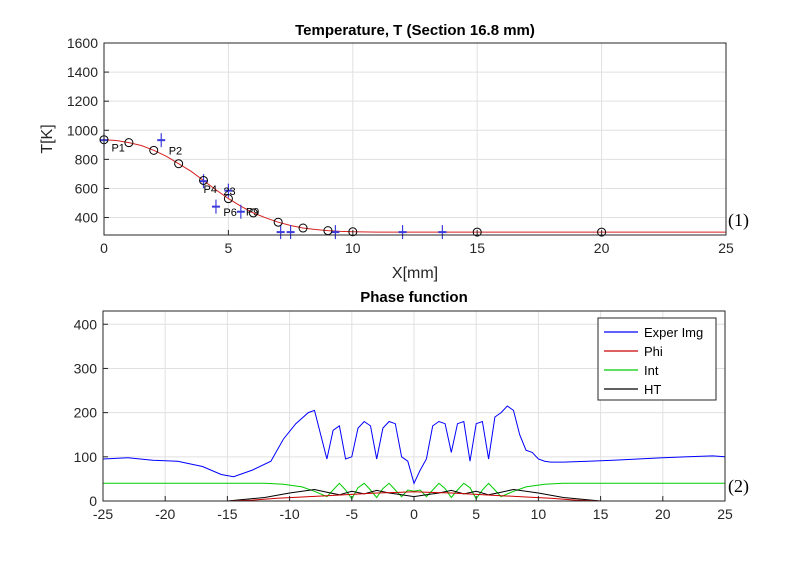 The width and height of the screenshot is (802, 563). Describe the element at coordinates (539, 514) in the screenshot. I see `phase-x-tick-label: 10` at that location.